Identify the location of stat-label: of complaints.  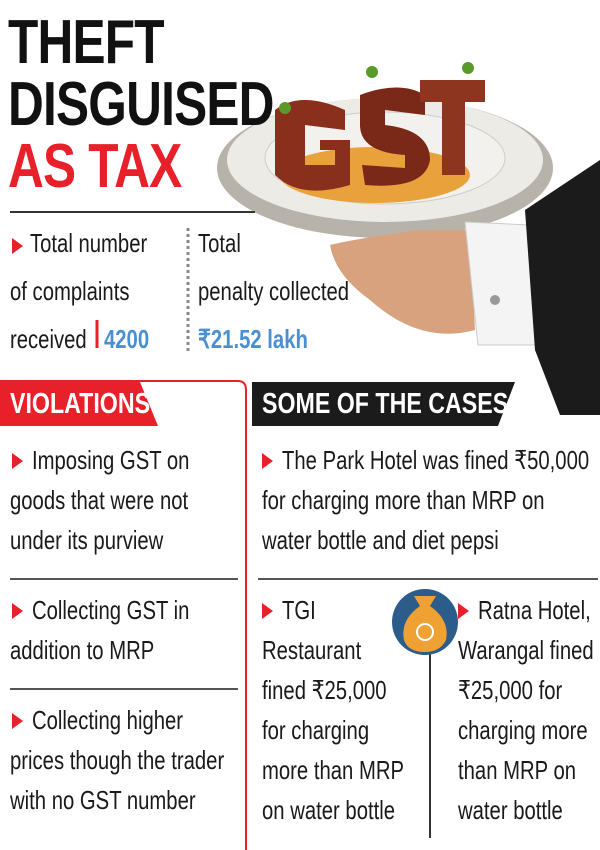
(70, 291).